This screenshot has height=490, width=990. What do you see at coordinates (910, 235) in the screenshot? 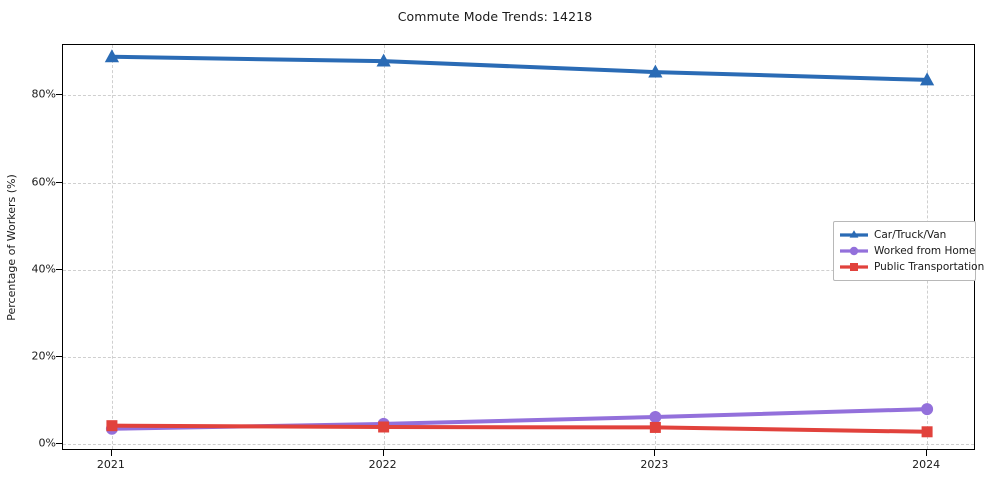
I see `legend-label: Car/Truck/Van` at bounding box center [910, 235].